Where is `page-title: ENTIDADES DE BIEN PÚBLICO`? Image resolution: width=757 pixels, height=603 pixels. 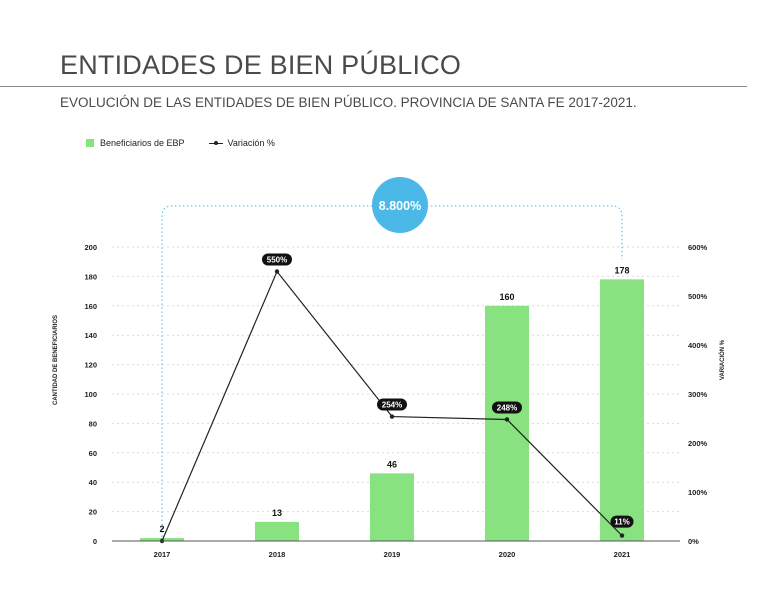 page-title: ENTIDADES DE BIEN PÚBLICO is located at coordinates (261, 65).